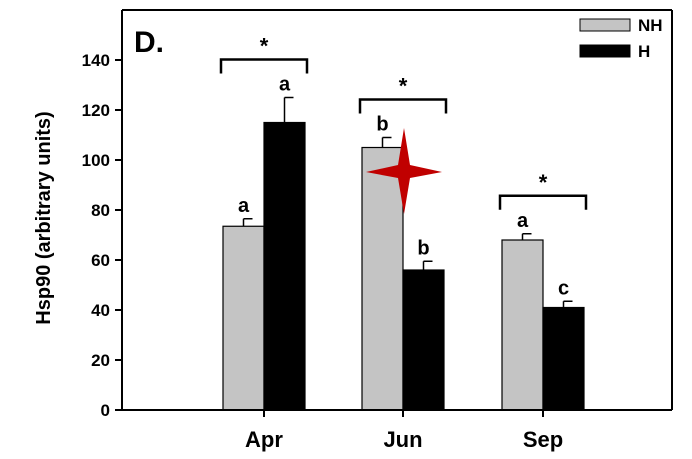 This screenshot has height=459, width=692. Describe the element at coordinates (644, 51) in the screenshot. I see `legend-label: H` at that location.